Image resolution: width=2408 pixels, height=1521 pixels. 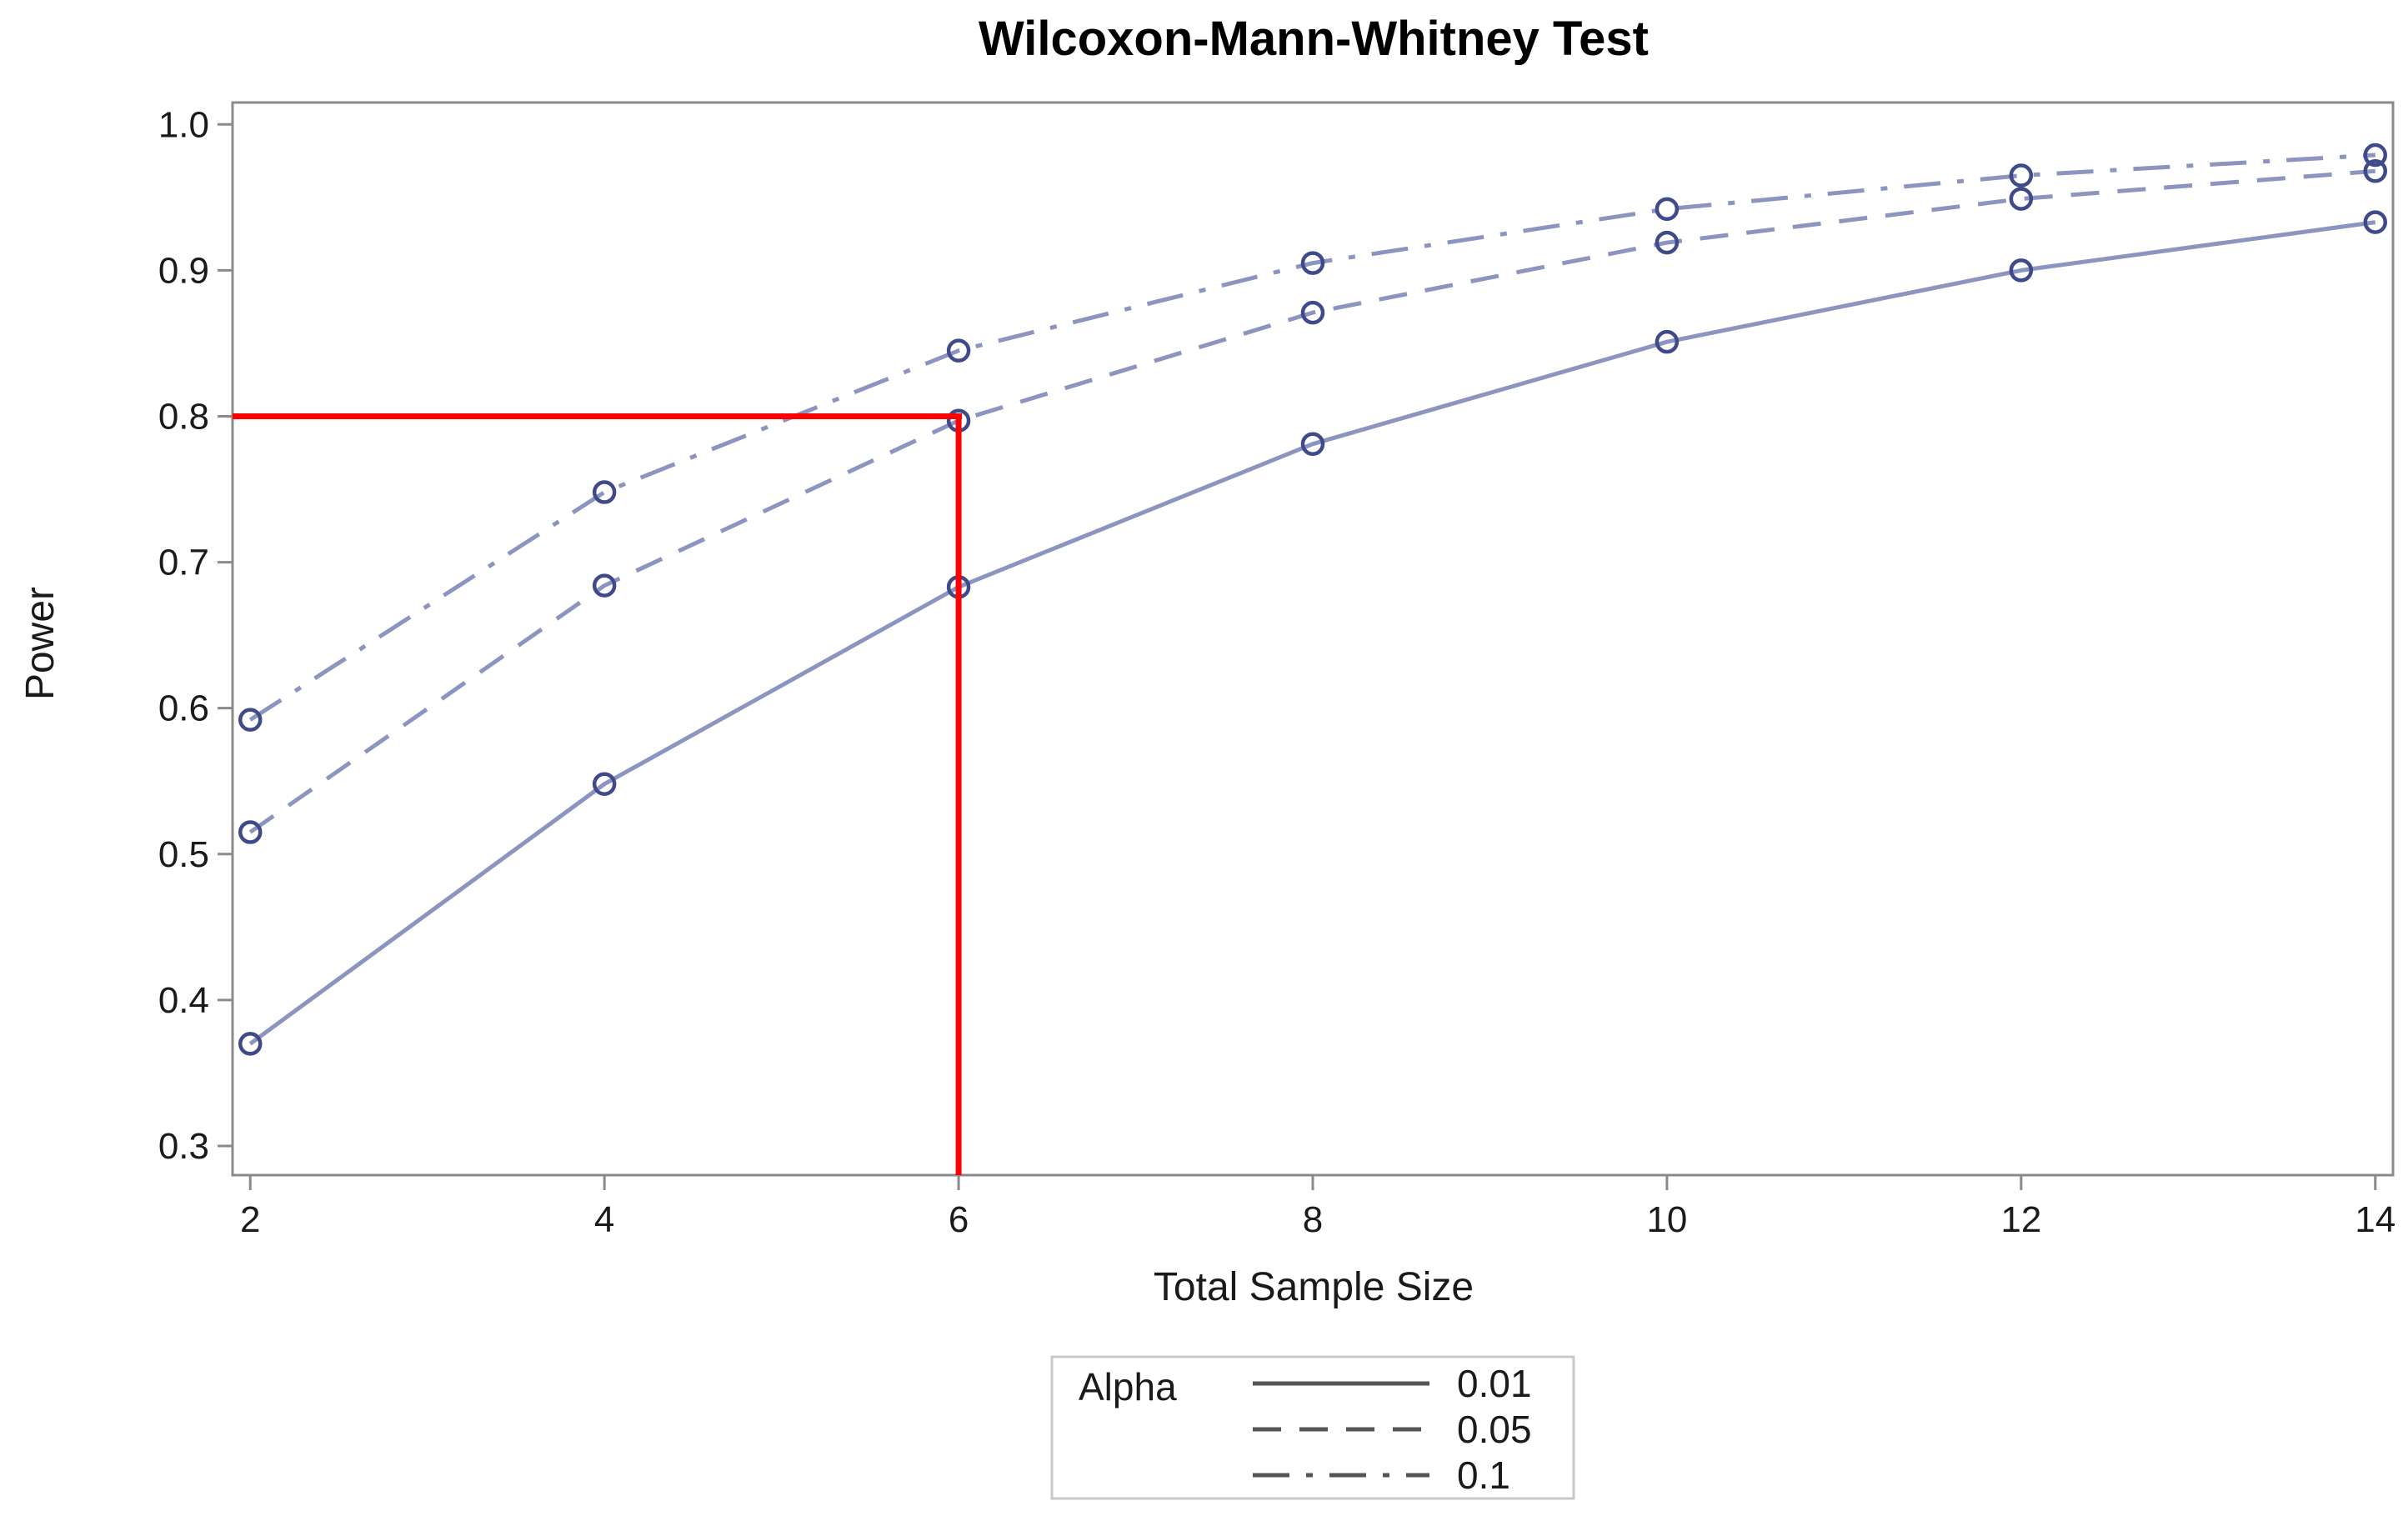 I want to click on legend-item: 0.01, so click(x=1392, y=1383).